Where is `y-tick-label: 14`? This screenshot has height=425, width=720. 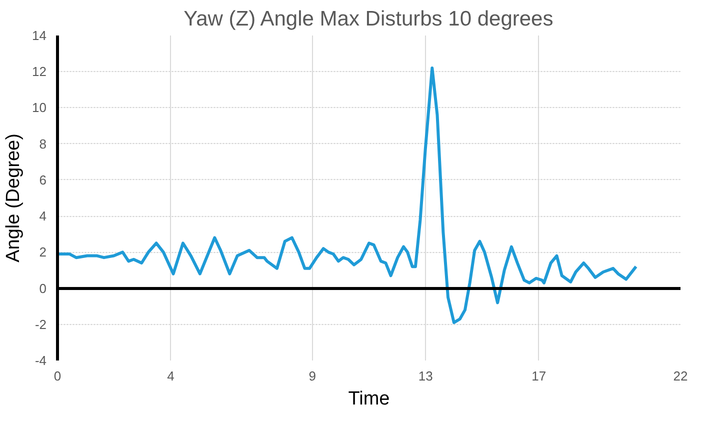 y-tick-label: 14 is located at coordinates (39, 35).